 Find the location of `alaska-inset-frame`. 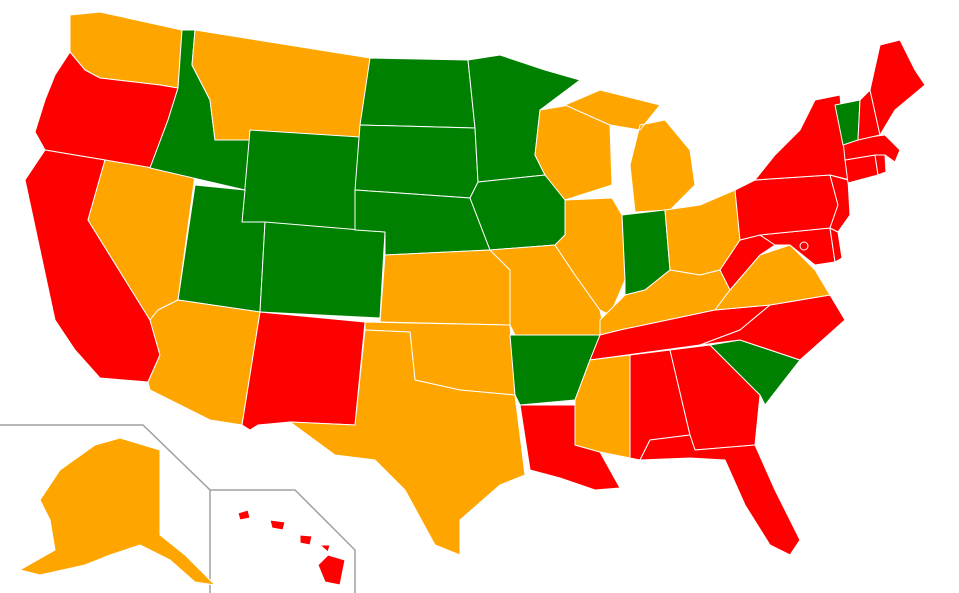

alaska-inset-frame is located at coordinates (105, 508).